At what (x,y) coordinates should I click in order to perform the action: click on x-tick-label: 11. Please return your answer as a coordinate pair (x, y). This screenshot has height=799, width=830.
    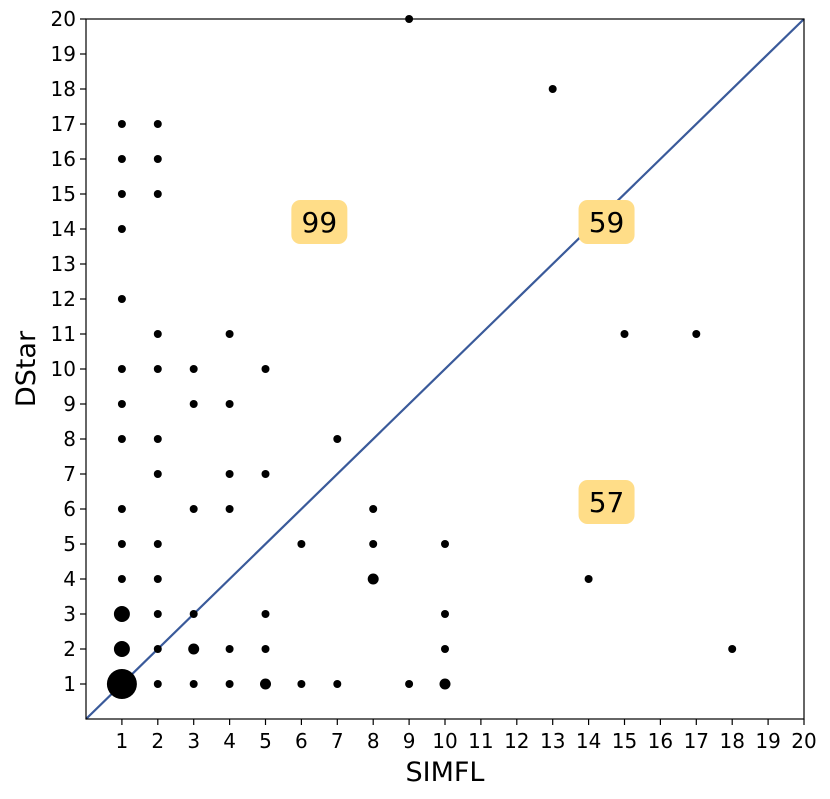
    Looking at the image, I should click on (480, 741).